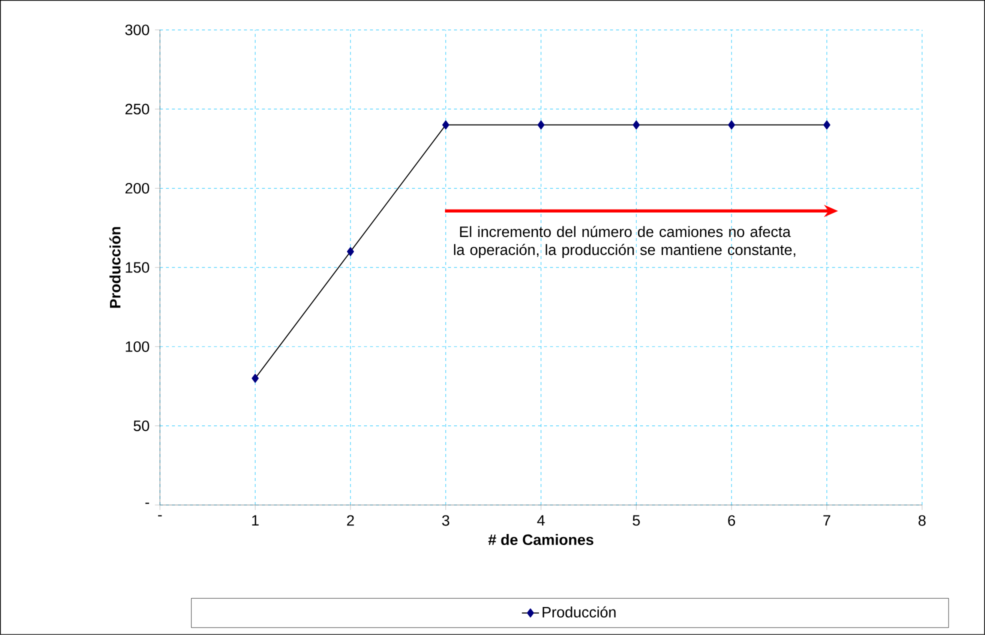  What do you see at coordinates (147, 503) in the screenshot?
I see `y-tick-label: -` at bounding box center [147, 503].